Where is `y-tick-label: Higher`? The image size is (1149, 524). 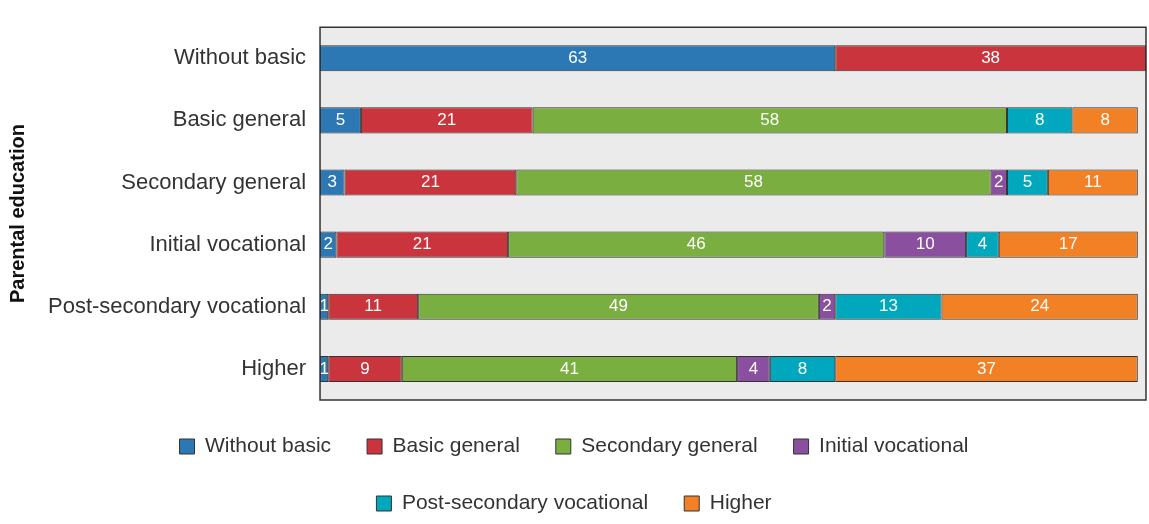
y-tick-label: Higher is located at coordinates (274, 367).